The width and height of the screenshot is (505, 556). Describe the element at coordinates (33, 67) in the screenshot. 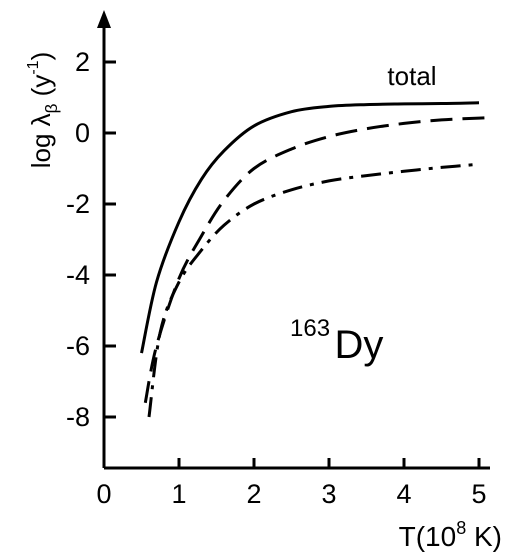

I see `y-axis-label-sup: -1` at that location.